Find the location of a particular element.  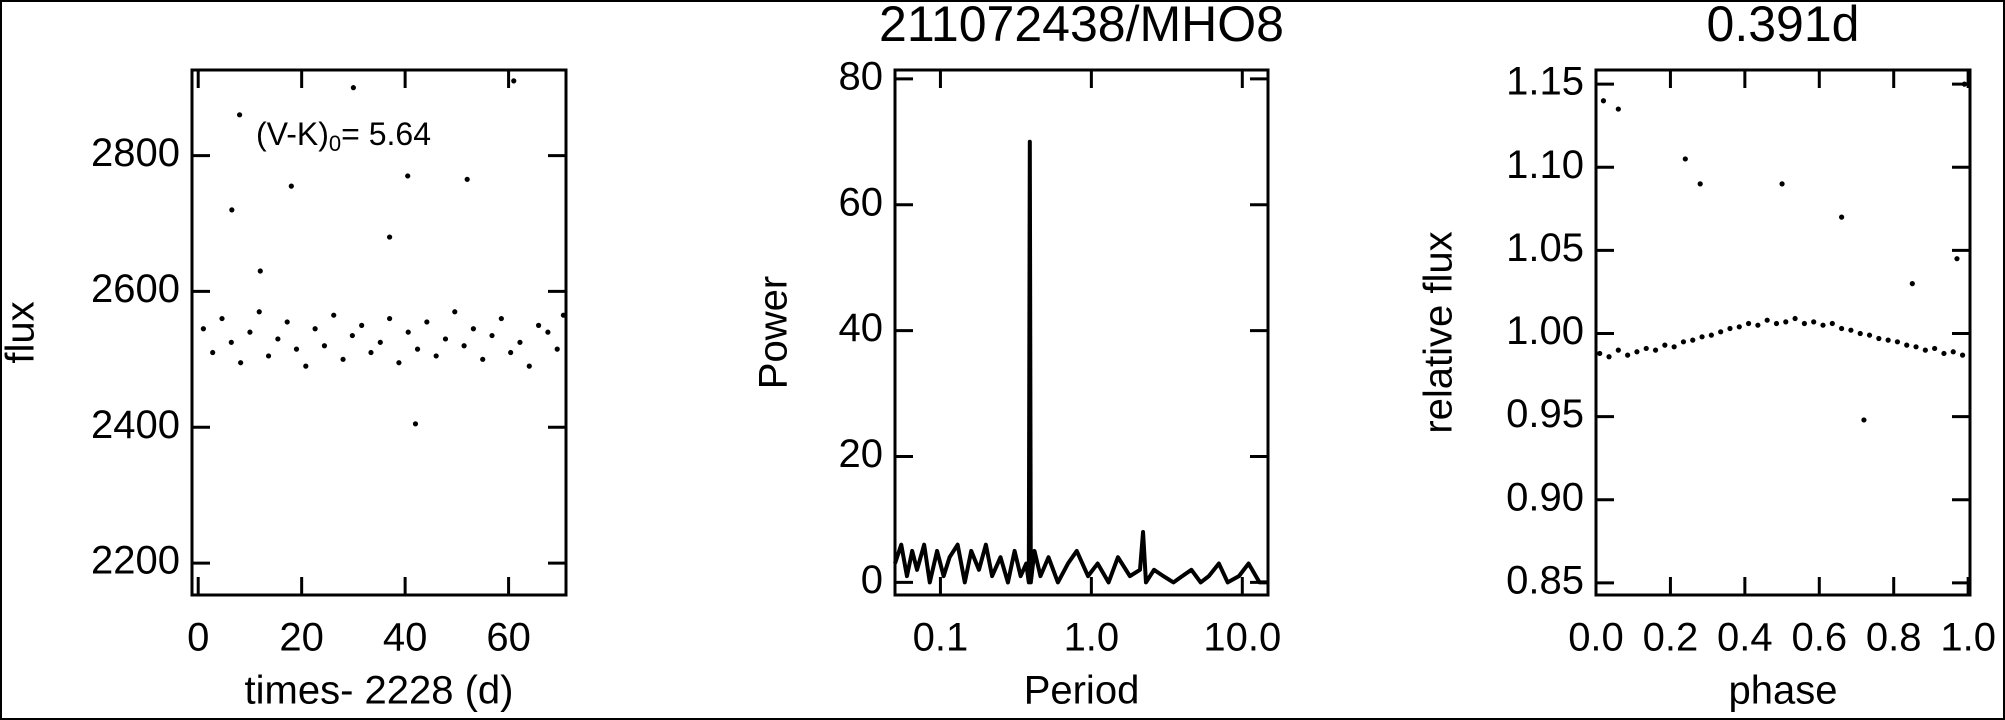

x-tick-label: 20 is located at coordinates (301, 638).